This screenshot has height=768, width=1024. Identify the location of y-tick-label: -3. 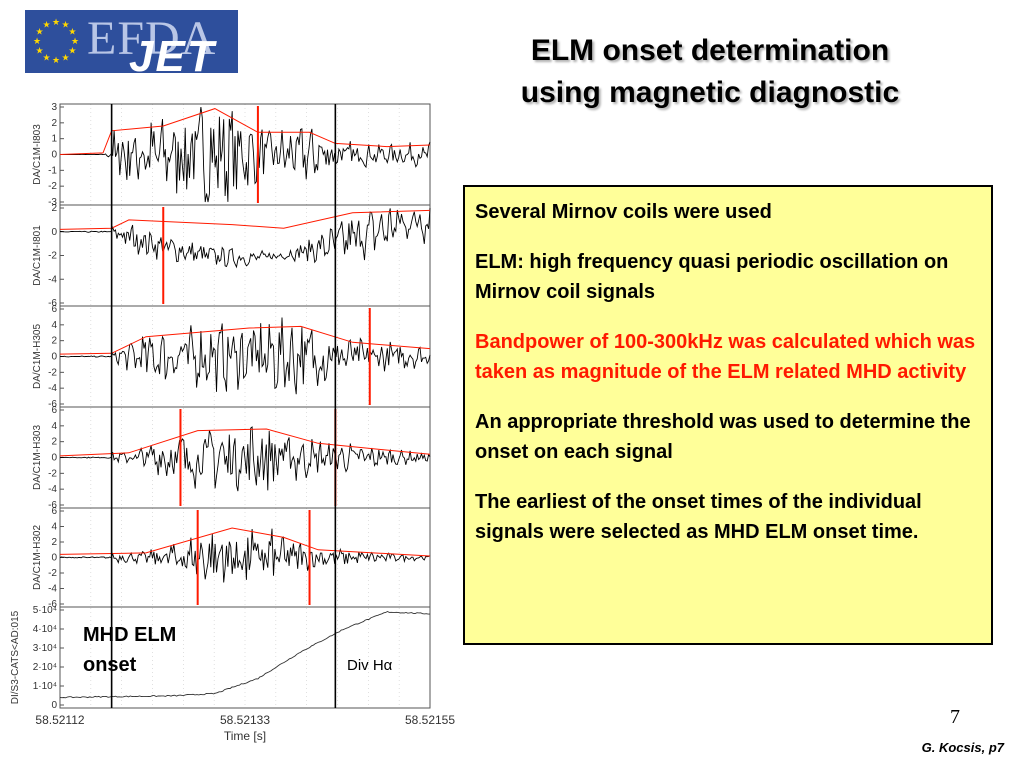
(52, 202).